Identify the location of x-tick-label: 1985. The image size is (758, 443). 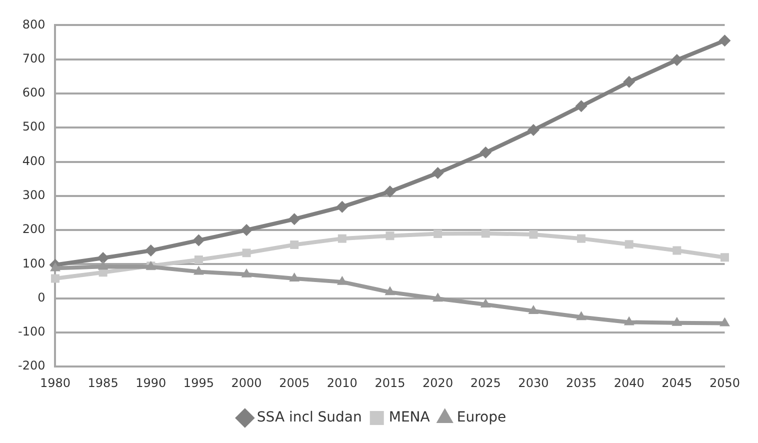
(103, 383).